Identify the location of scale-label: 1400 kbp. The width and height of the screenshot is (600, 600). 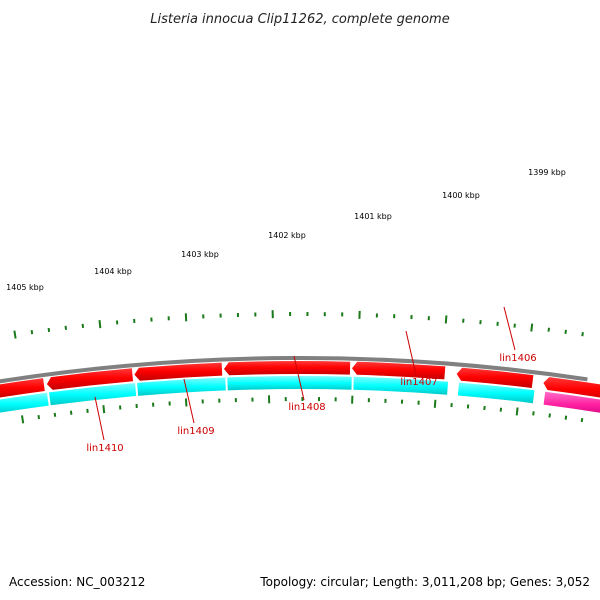
(461, 195).